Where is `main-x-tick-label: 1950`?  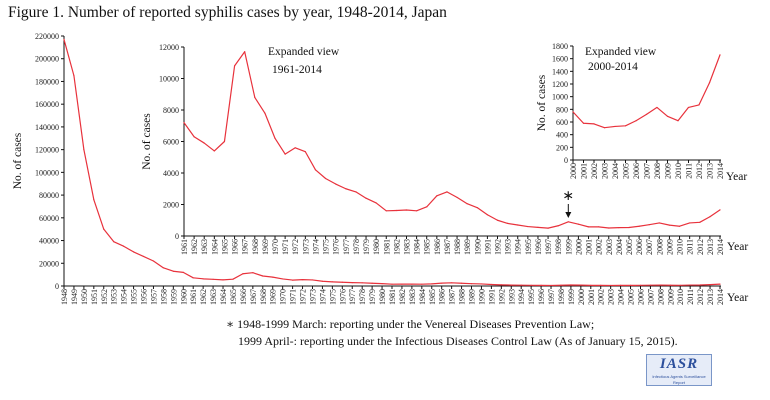 main-x-tick-label: 1950 is located at coordinates (84, 297).